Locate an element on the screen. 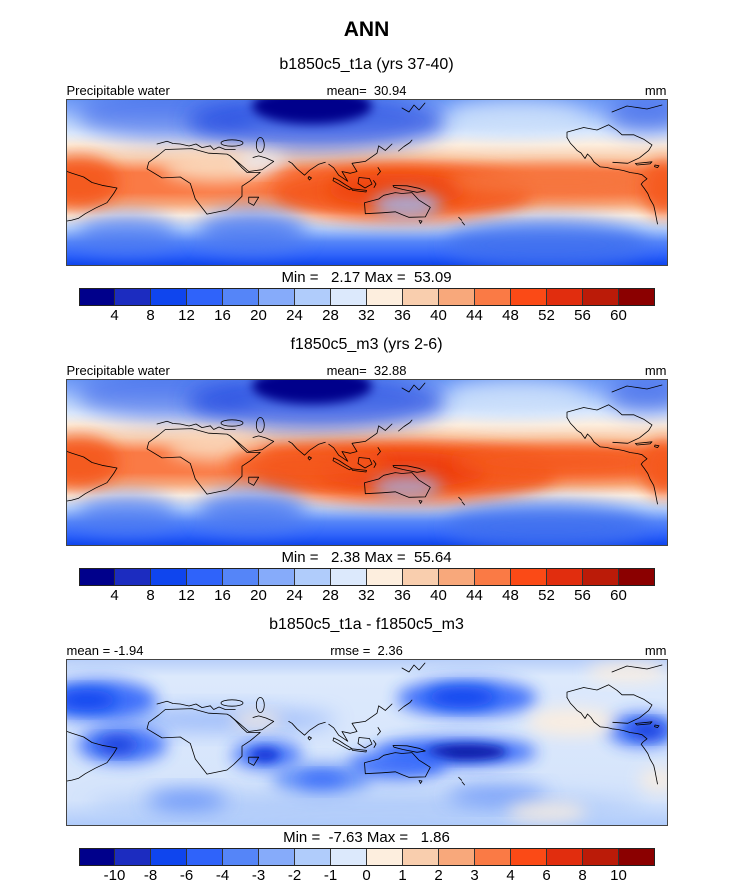  panel2-minmax: Min = 2.38 Max = 55.64 is located at coordinates (366, 557).